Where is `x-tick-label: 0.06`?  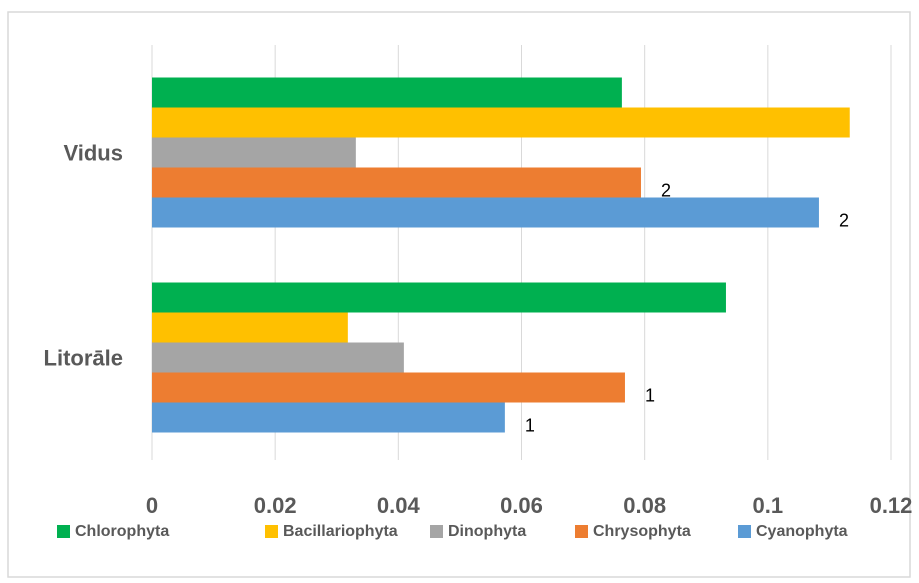 x-tick-label: 0.06 is located at coordinates (521, 505).